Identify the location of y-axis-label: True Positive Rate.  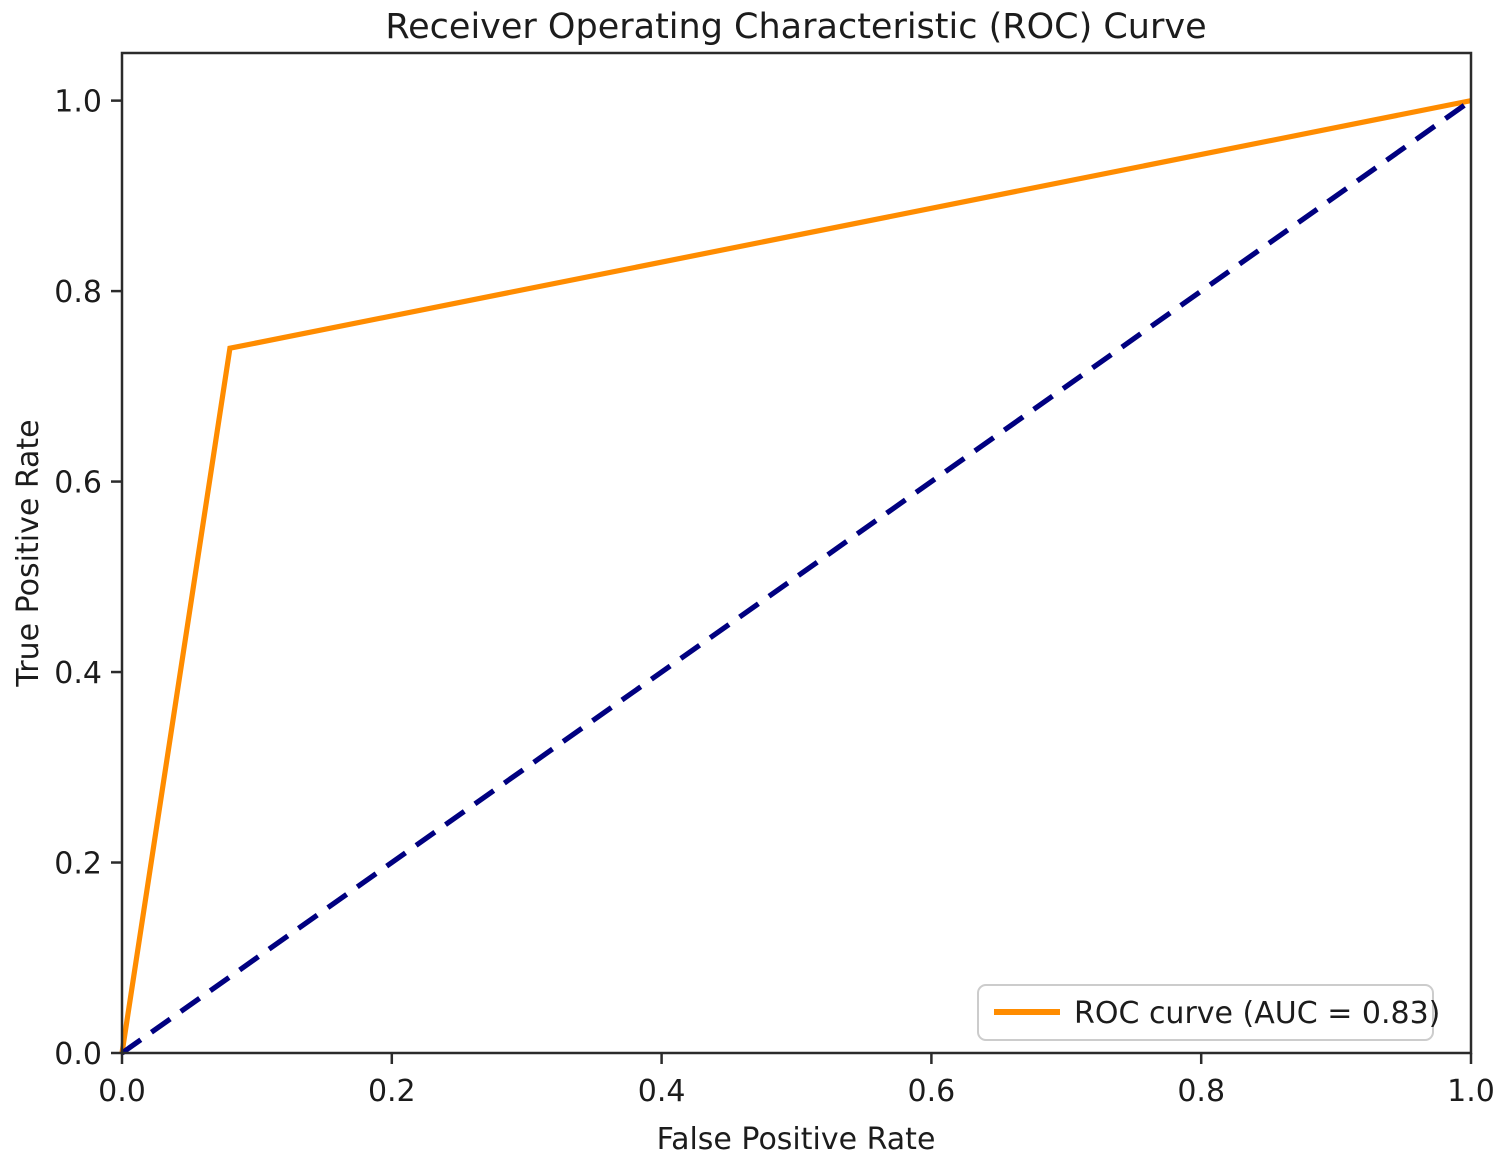
(28, 553).